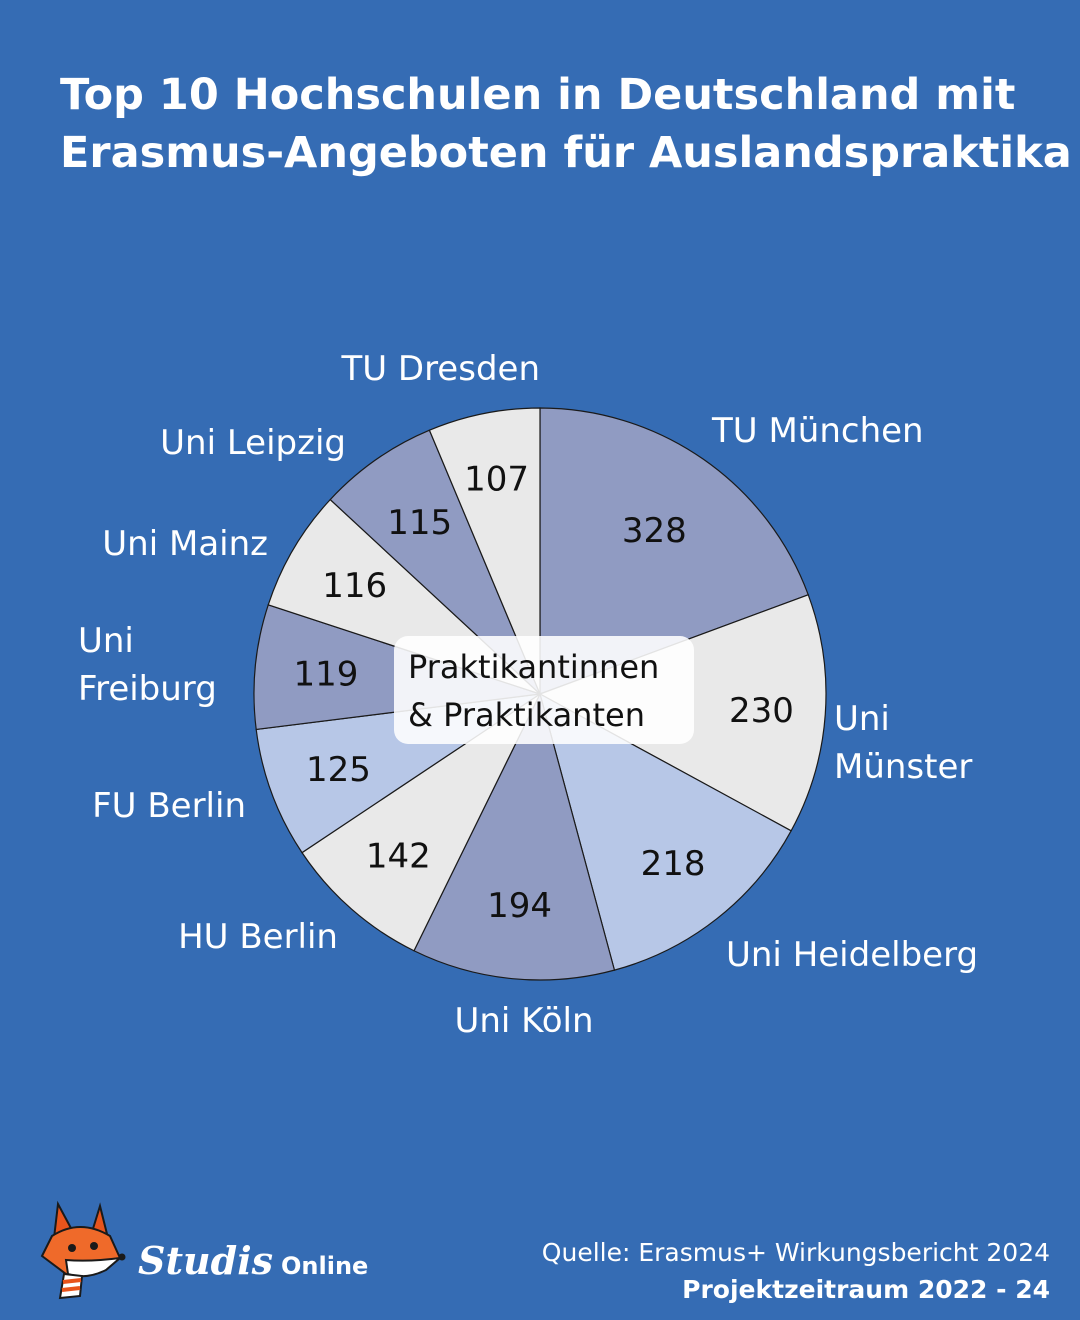 The width and height of the screenshot is (1080, 1320). Describe the element at coordinates (440, 369) in the screenshot. I see `category-label-tu-dresden: TU Dresden` at that location.